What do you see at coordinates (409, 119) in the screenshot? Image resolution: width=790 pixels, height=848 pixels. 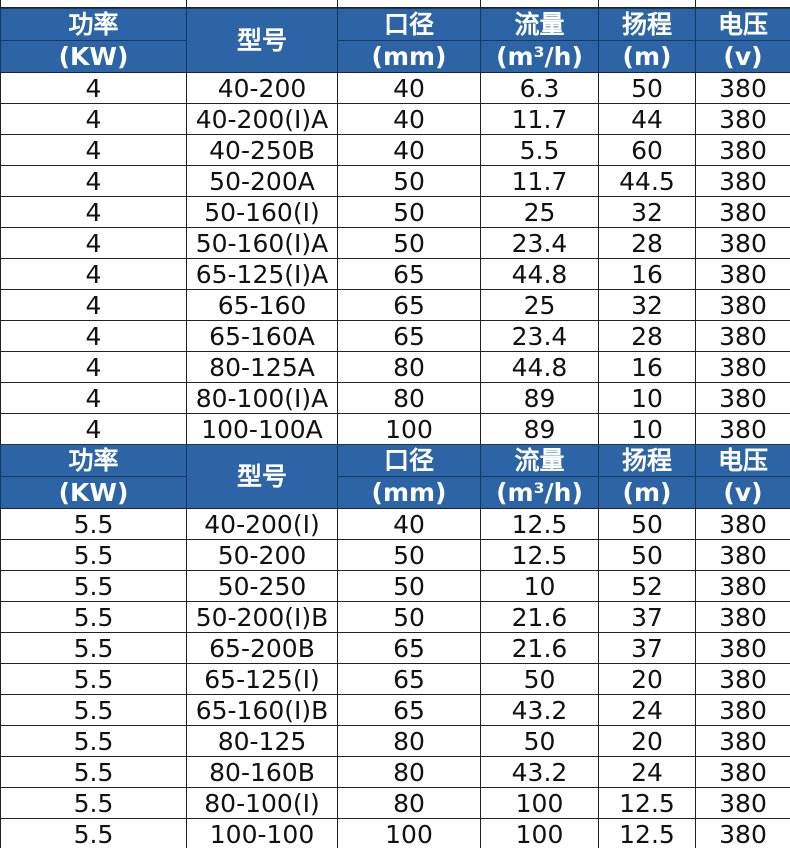 I see `table-cell: 40` at bounding box center [409, 119].